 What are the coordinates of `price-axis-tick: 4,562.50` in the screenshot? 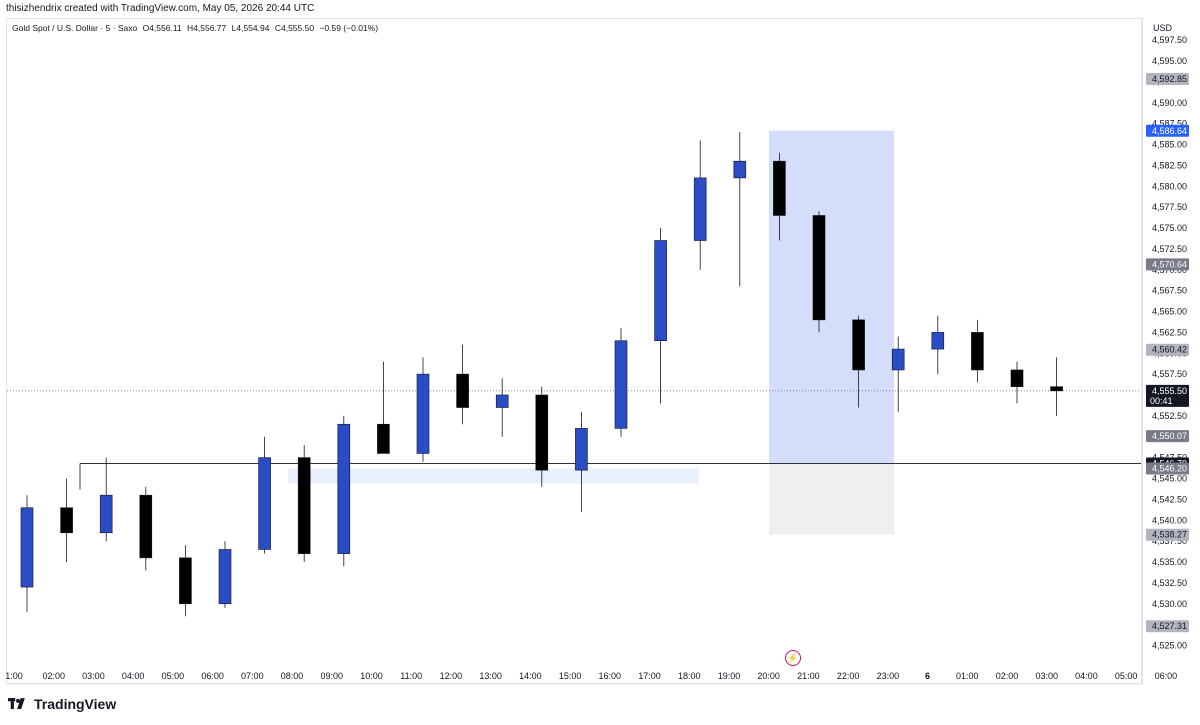 It's located at (1169, 332).